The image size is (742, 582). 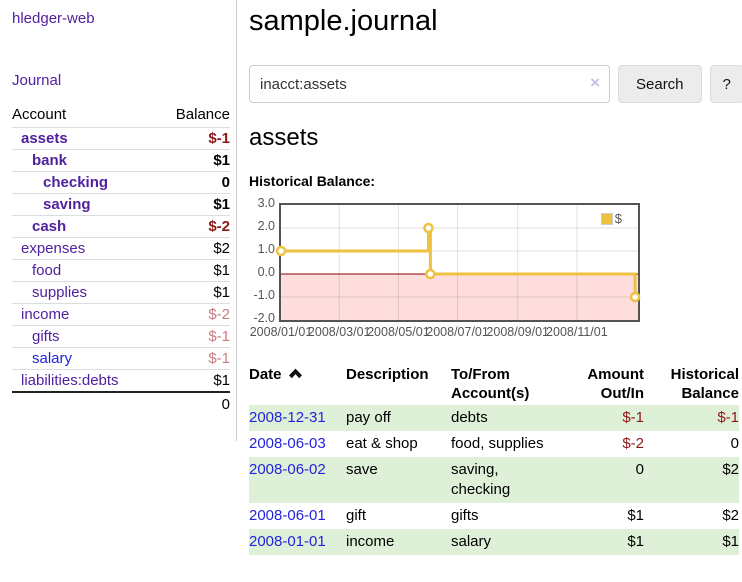 I want to click on account-row: cash $-2, so click(x=121, y=226).